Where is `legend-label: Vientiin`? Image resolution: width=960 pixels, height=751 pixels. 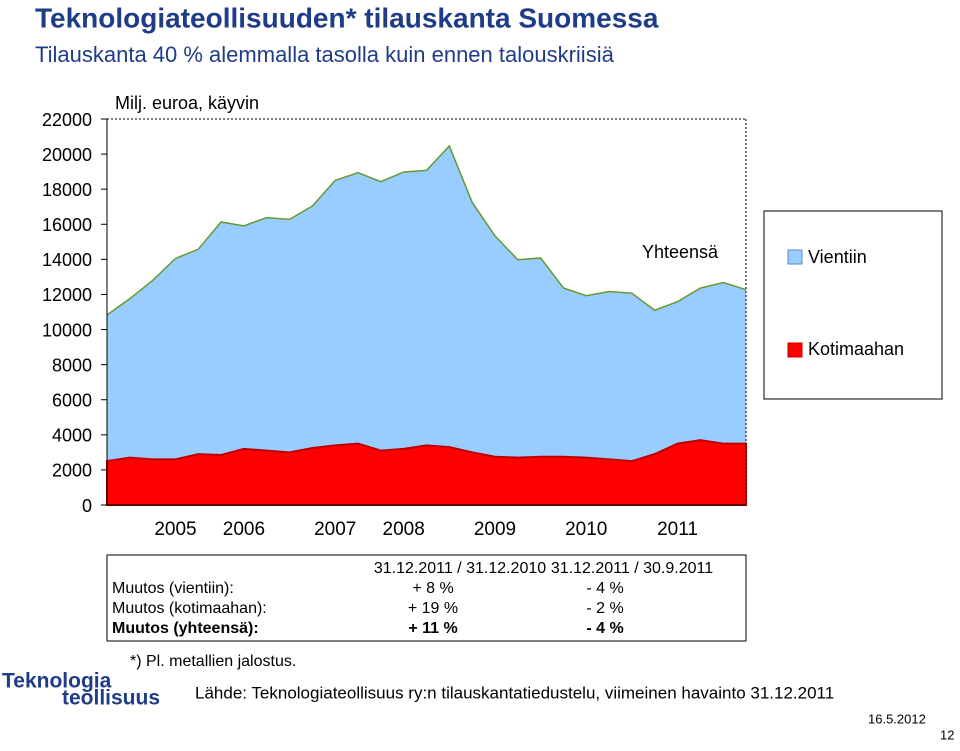 legend-label: Vientiin is located at coordinates (837, 257).